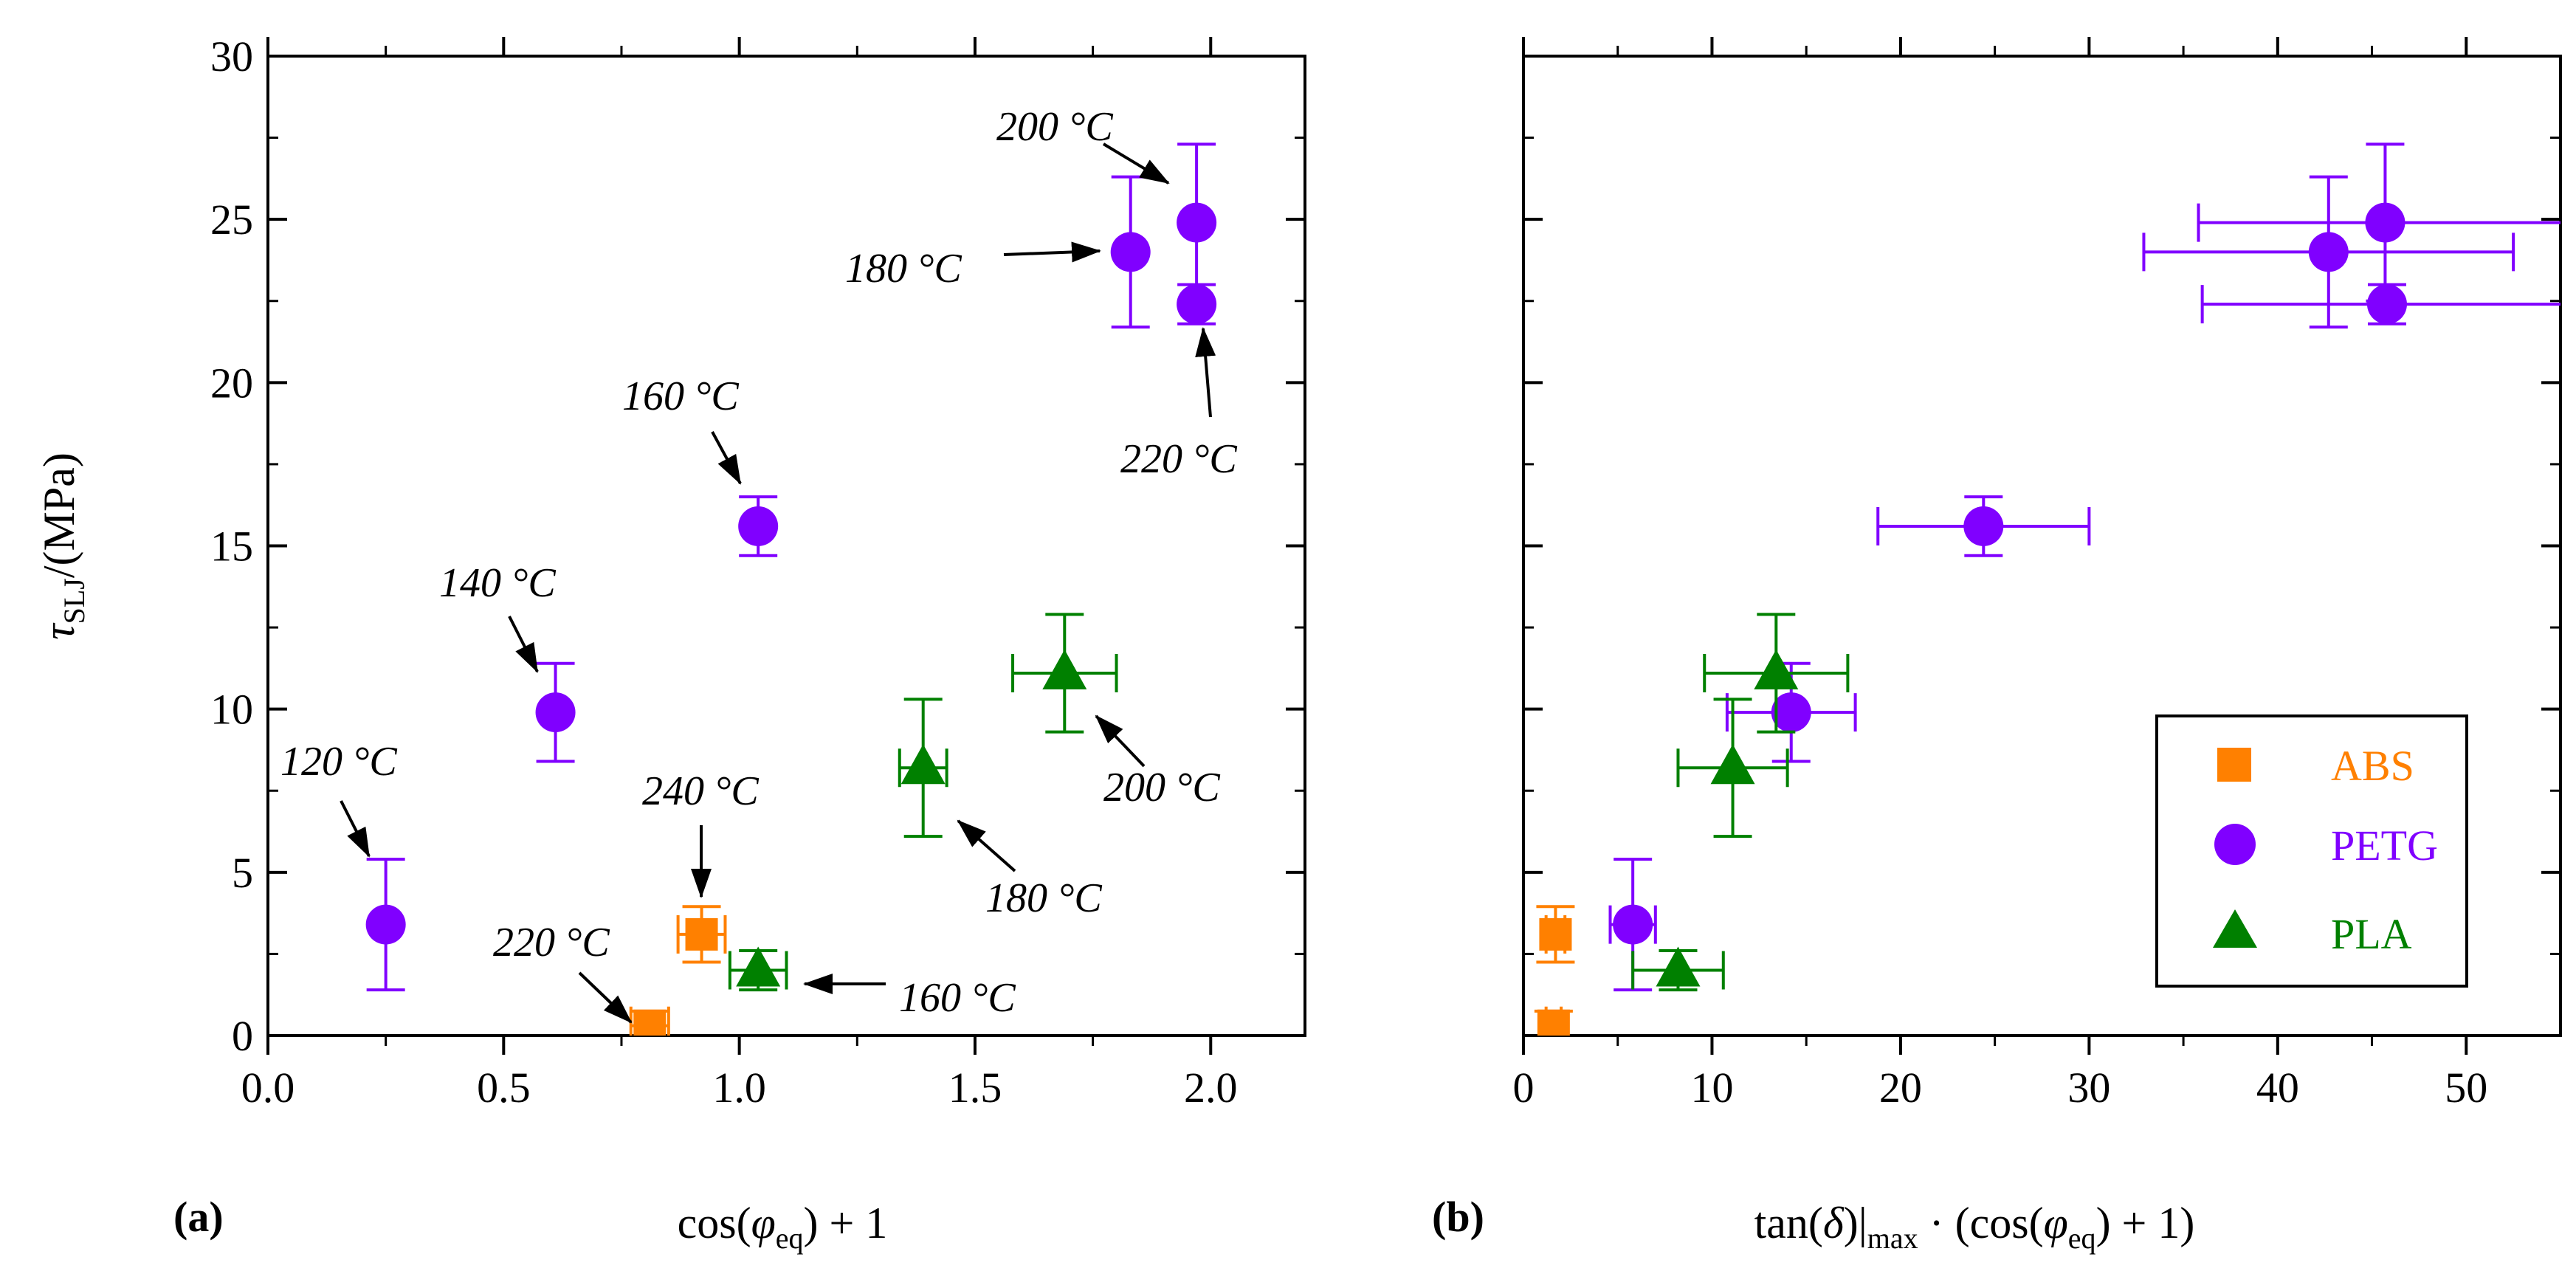 The height and width of the screenshot is (1288, 2576). I want to click on x-tick-label: 1.0, so click(739, 1088).